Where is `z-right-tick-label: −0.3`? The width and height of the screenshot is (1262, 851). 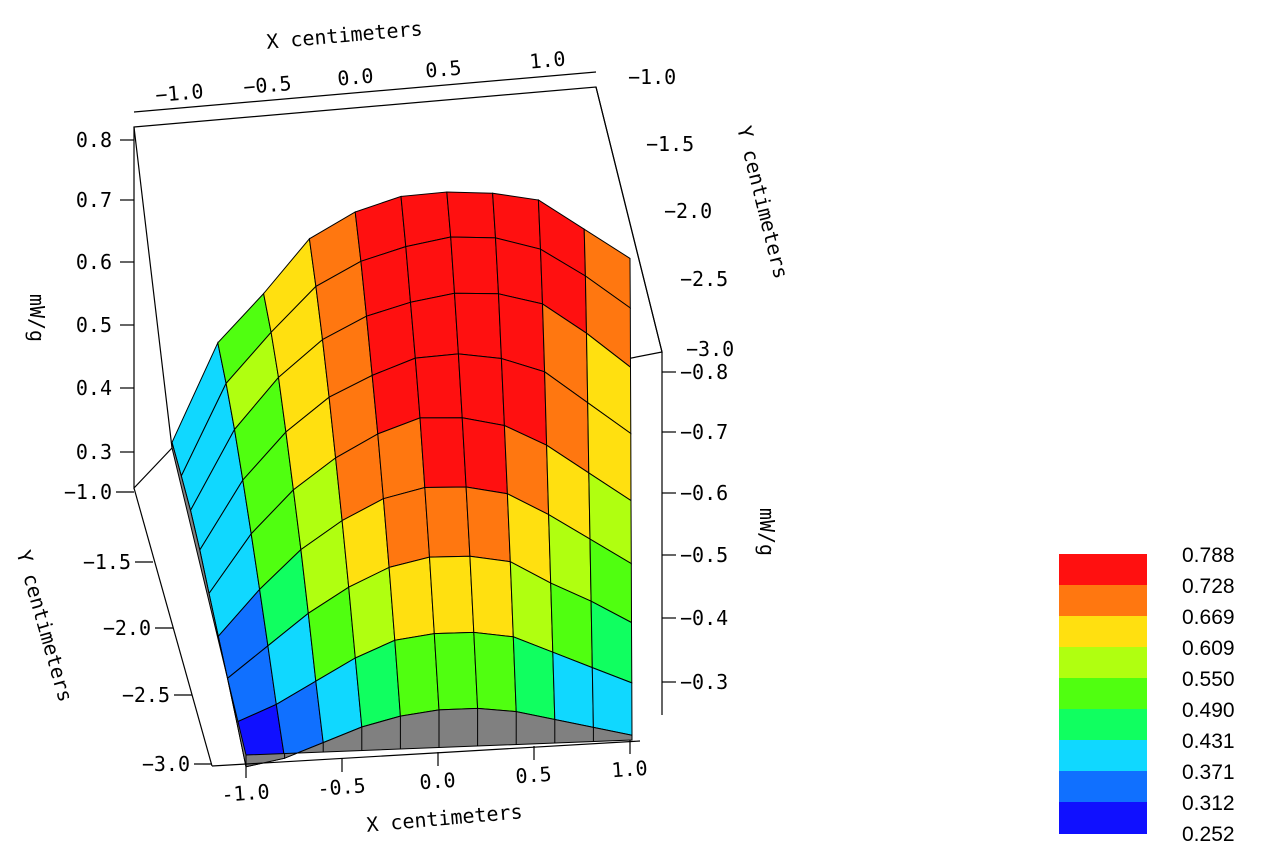
z-right-tick-label: −0.3 is located at coordinates (704, 682).